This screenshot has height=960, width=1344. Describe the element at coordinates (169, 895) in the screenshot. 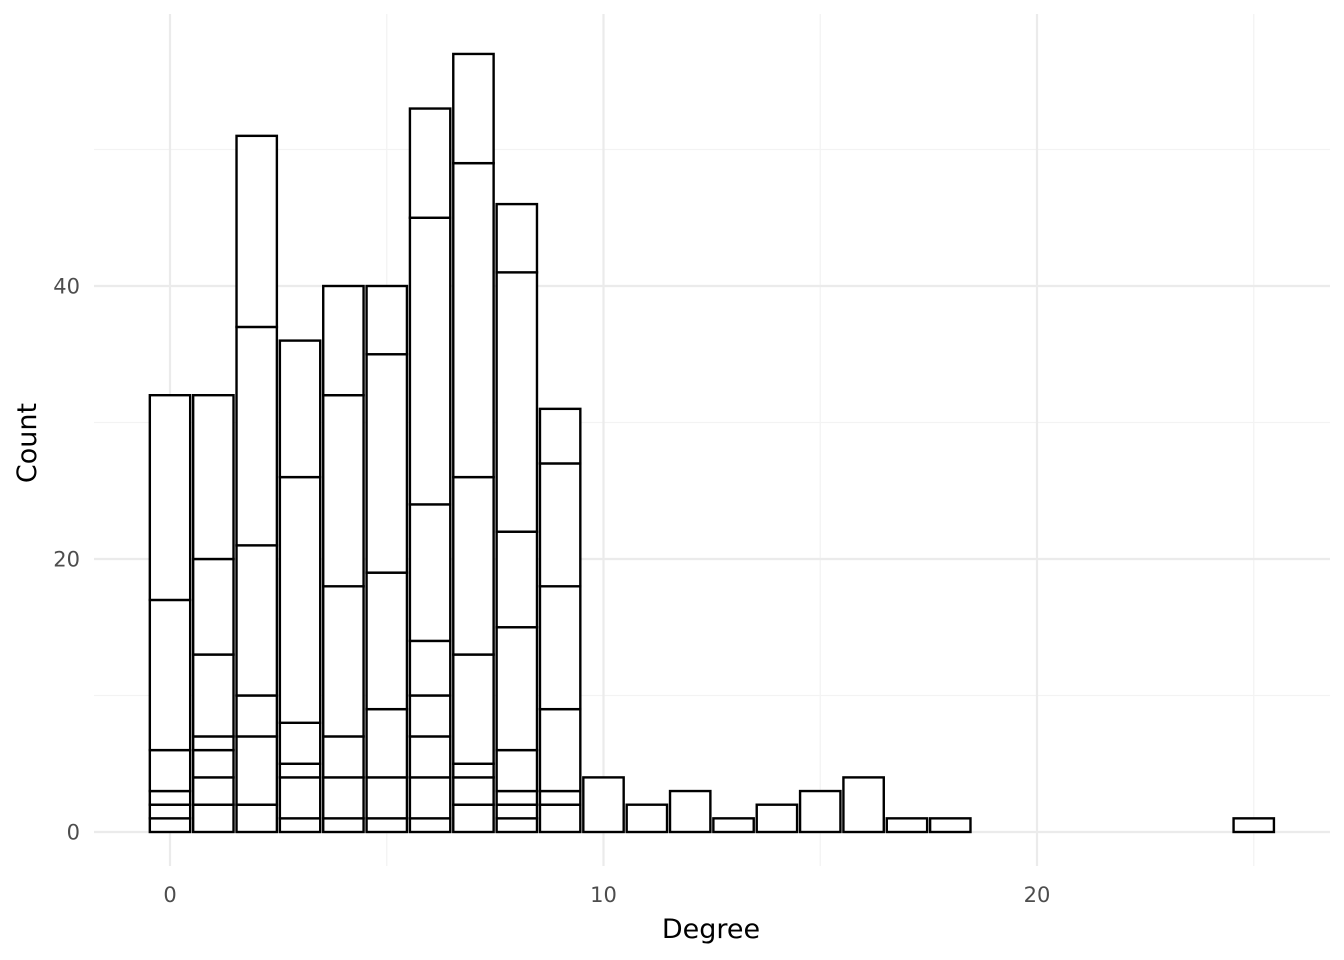

I see `x-tick-label: 0` at that location.